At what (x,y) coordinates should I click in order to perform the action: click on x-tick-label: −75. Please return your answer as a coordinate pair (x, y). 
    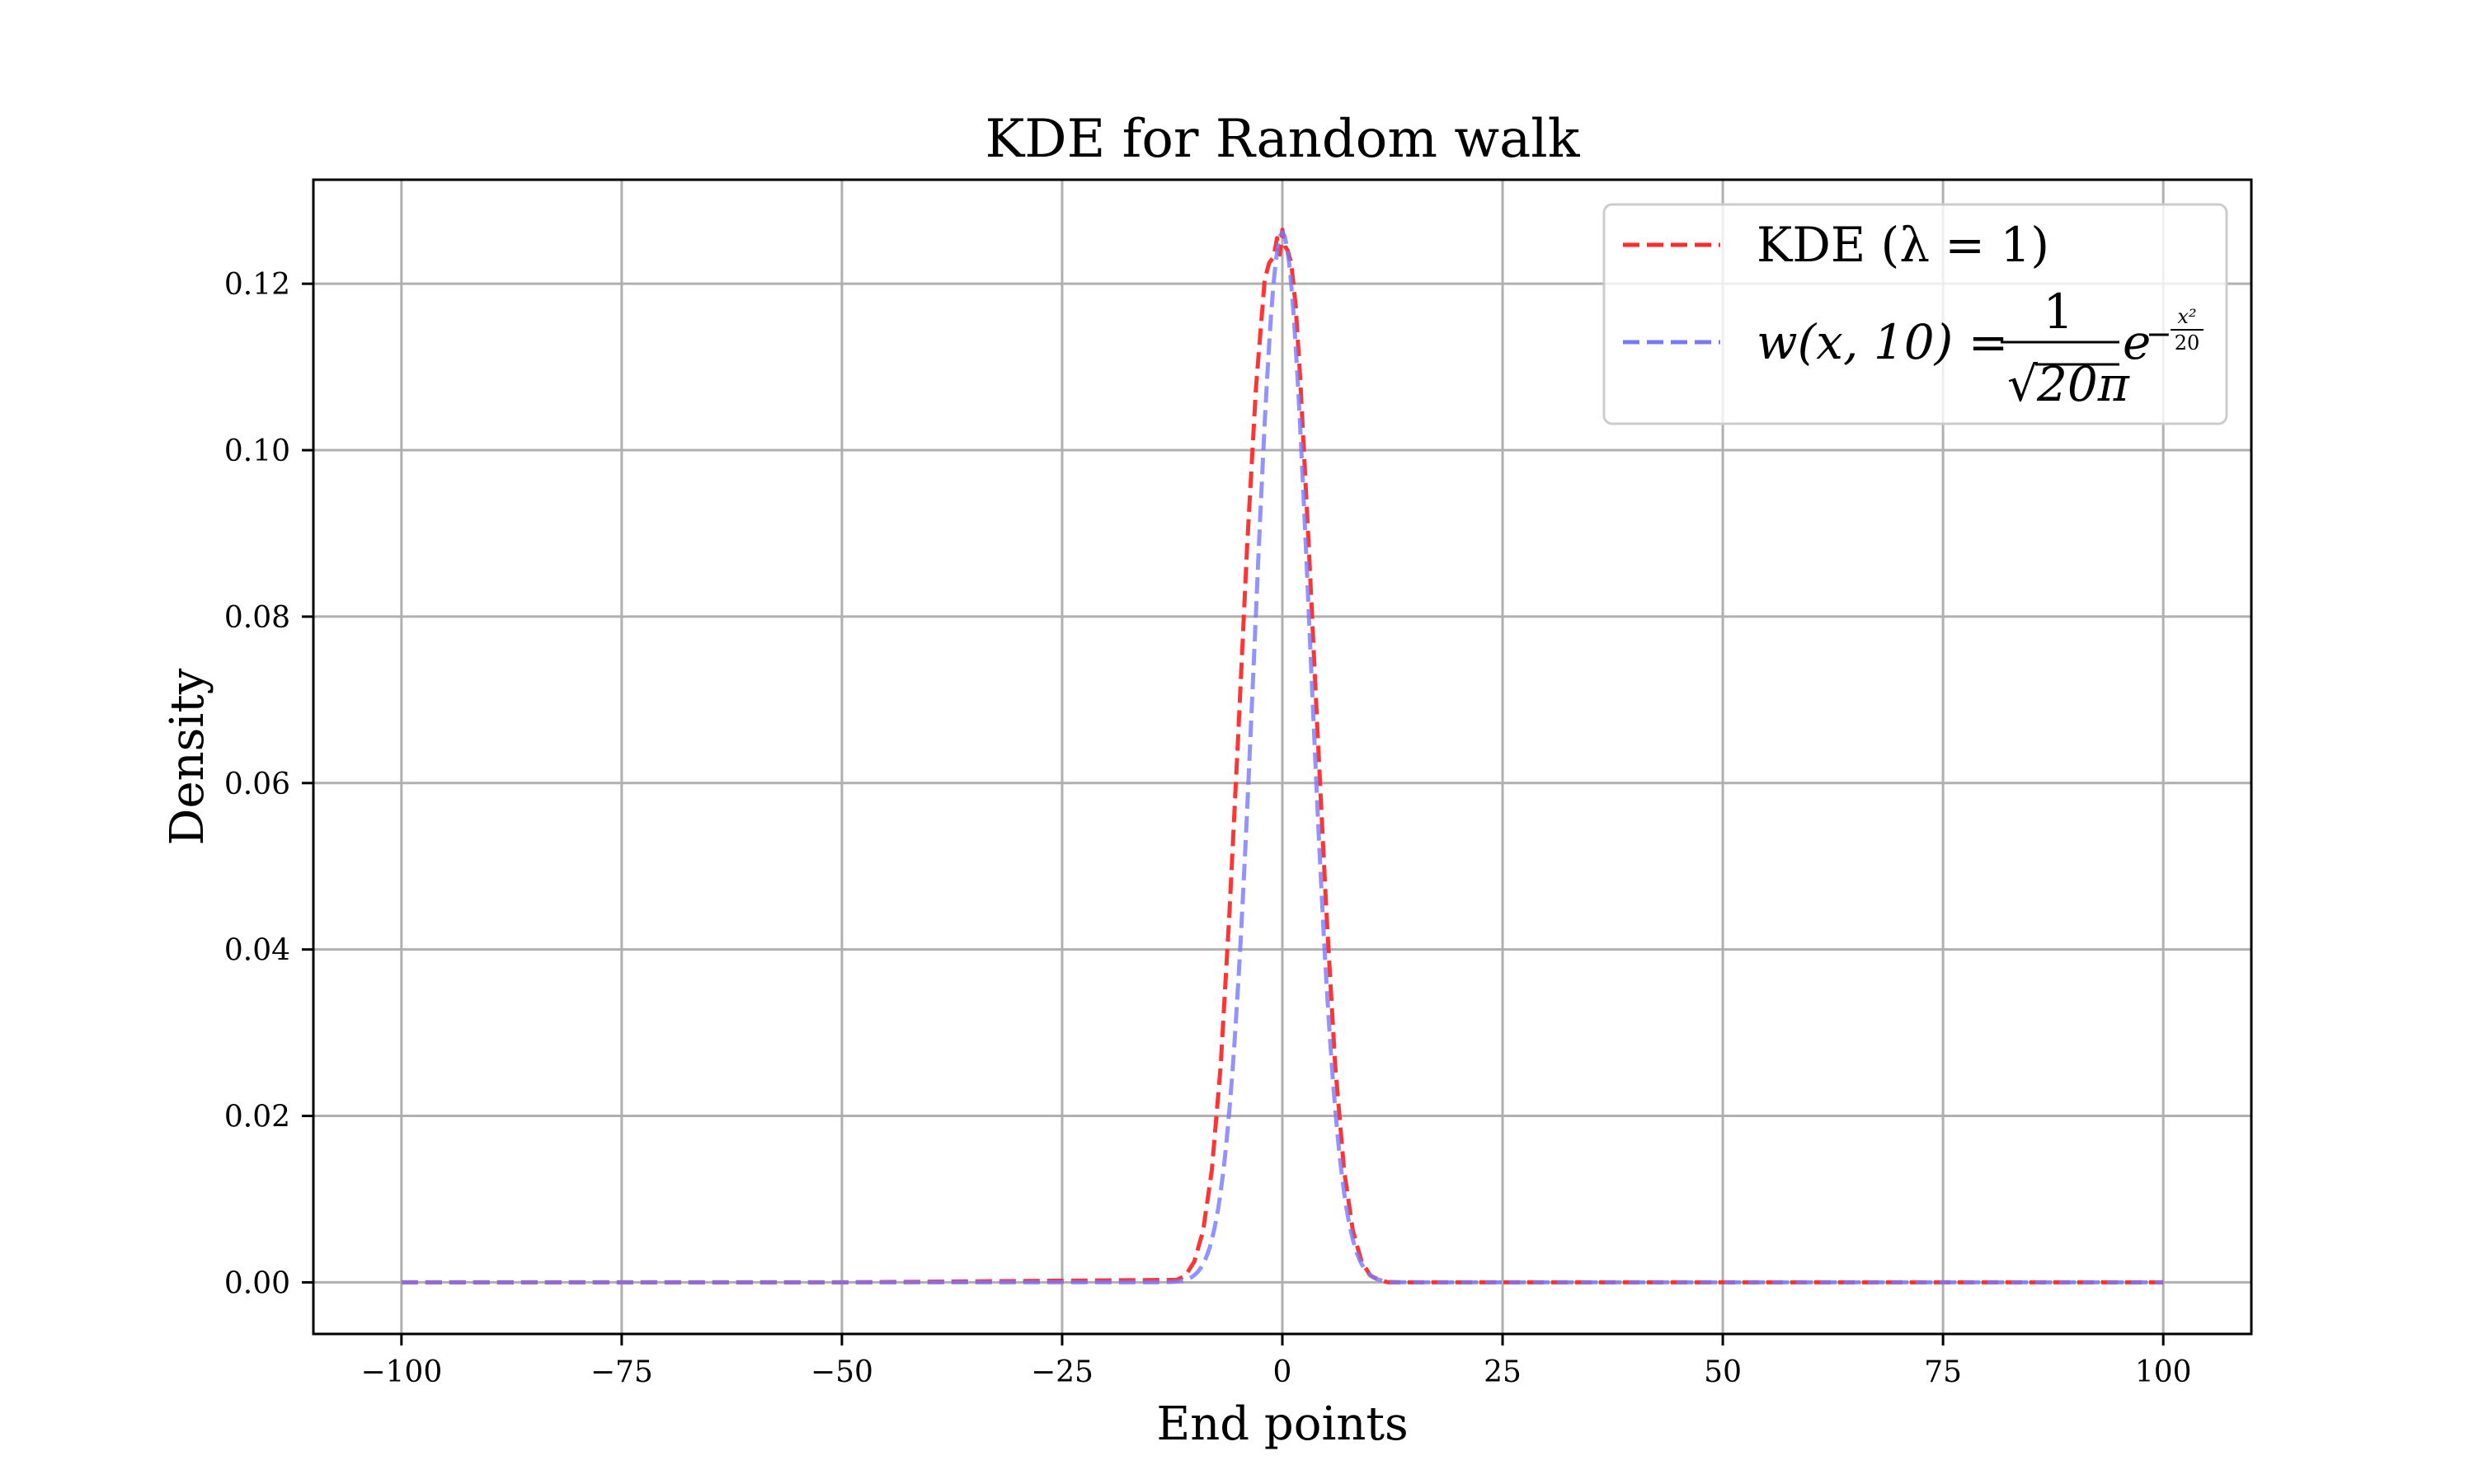
    Looking at the image, I should click on (621, 1372).